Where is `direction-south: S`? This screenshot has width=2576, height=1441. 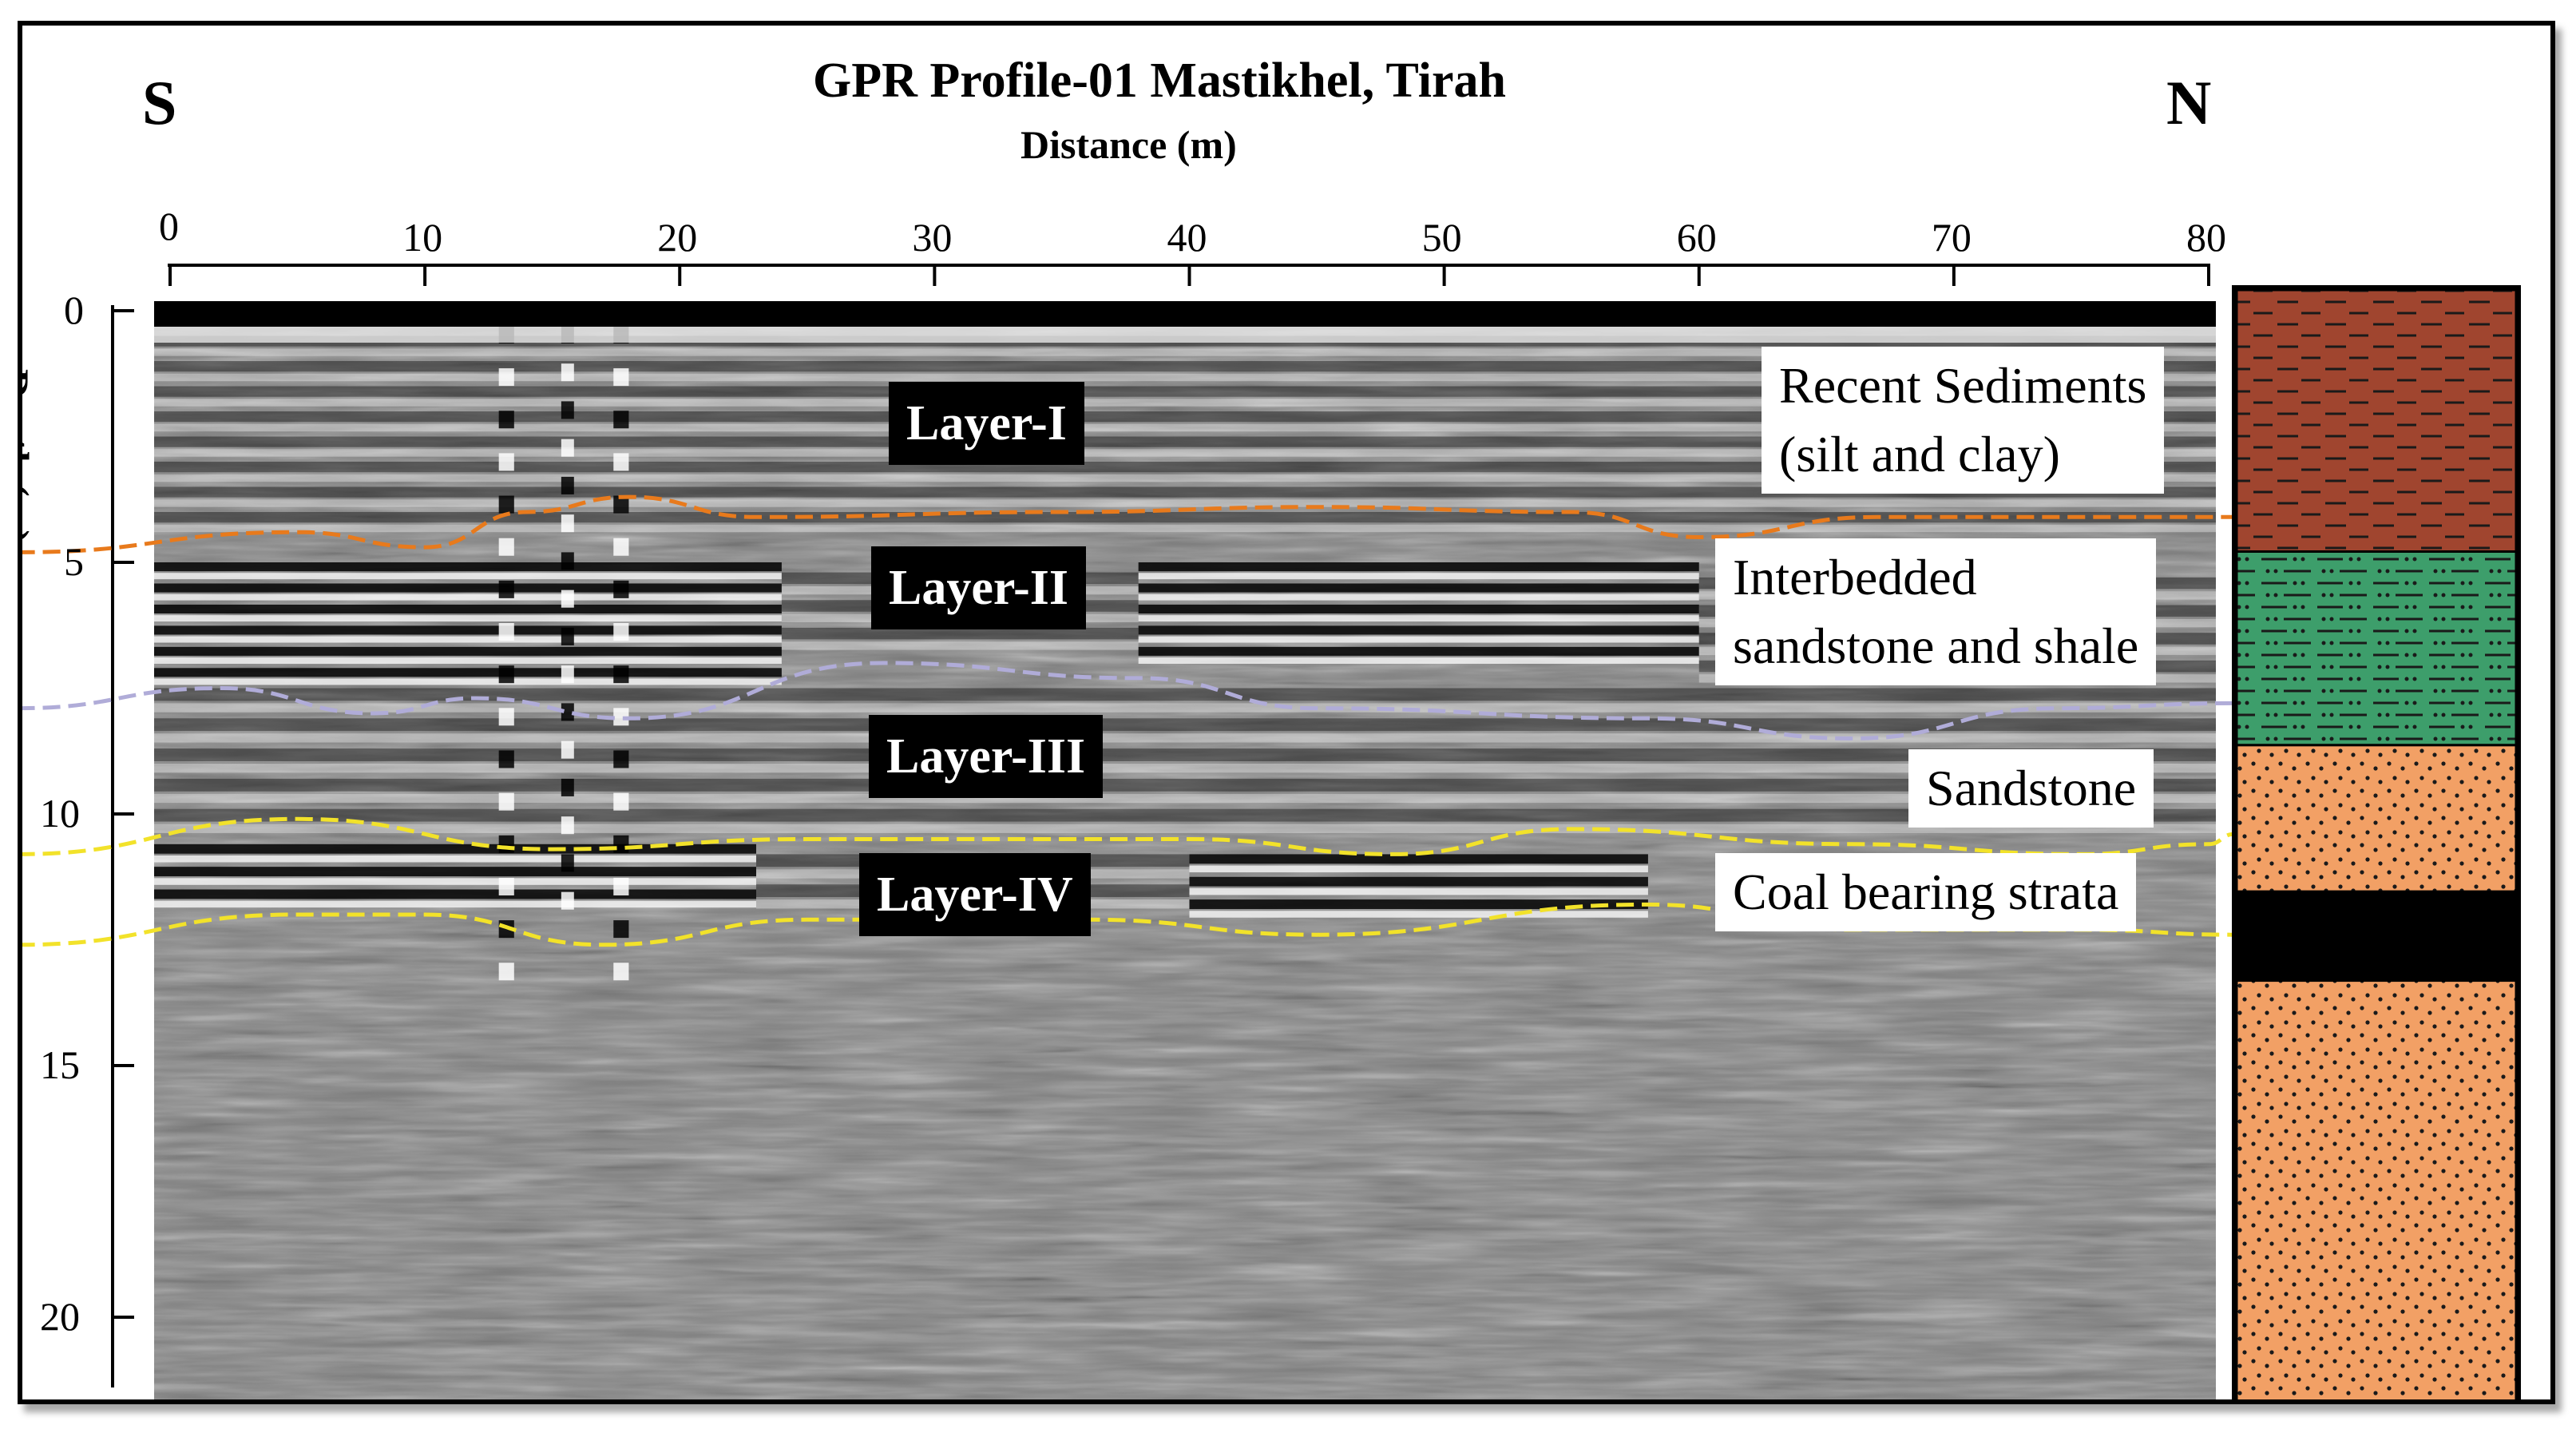
direction-south: S is located at coordinates (159, 103).